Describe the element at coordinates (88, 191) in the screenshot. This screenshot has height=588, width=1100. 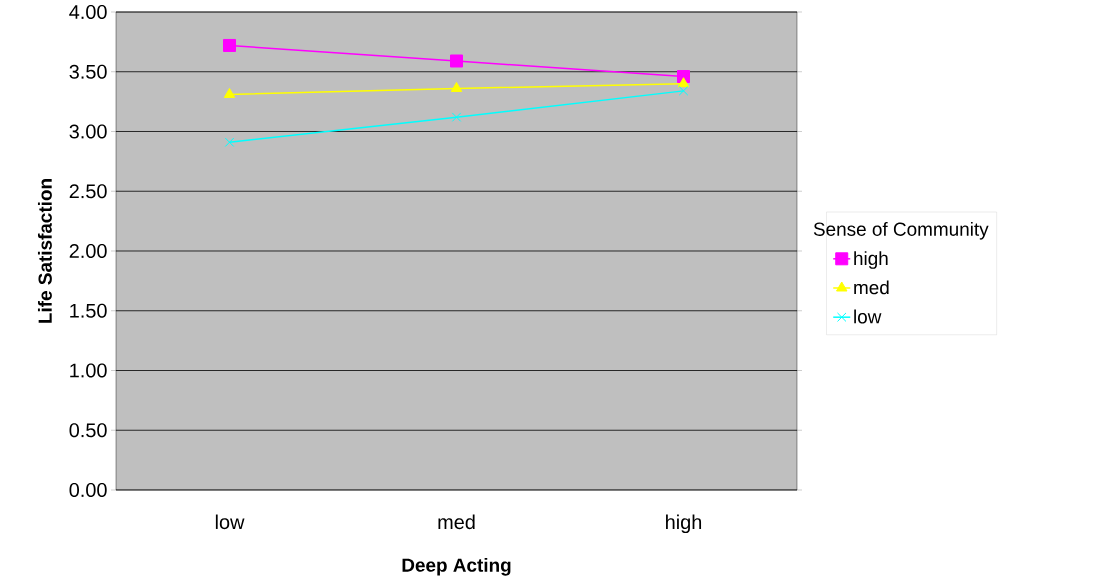
I see `y-tick-label: 2.50` at that location.